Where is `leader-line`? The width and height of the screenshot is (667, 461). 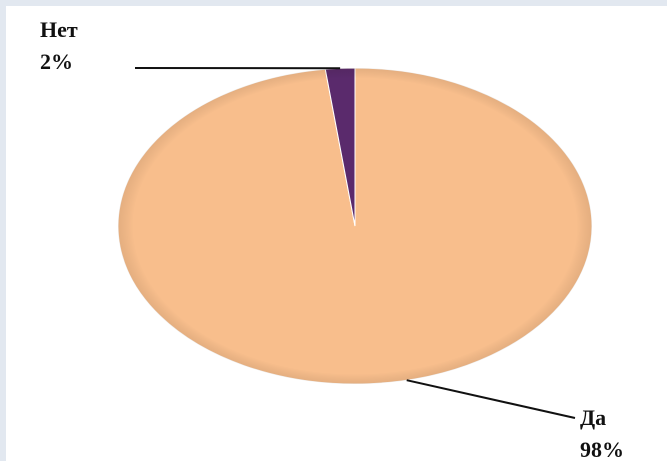 leader-line is located at coordinates (491, 399).